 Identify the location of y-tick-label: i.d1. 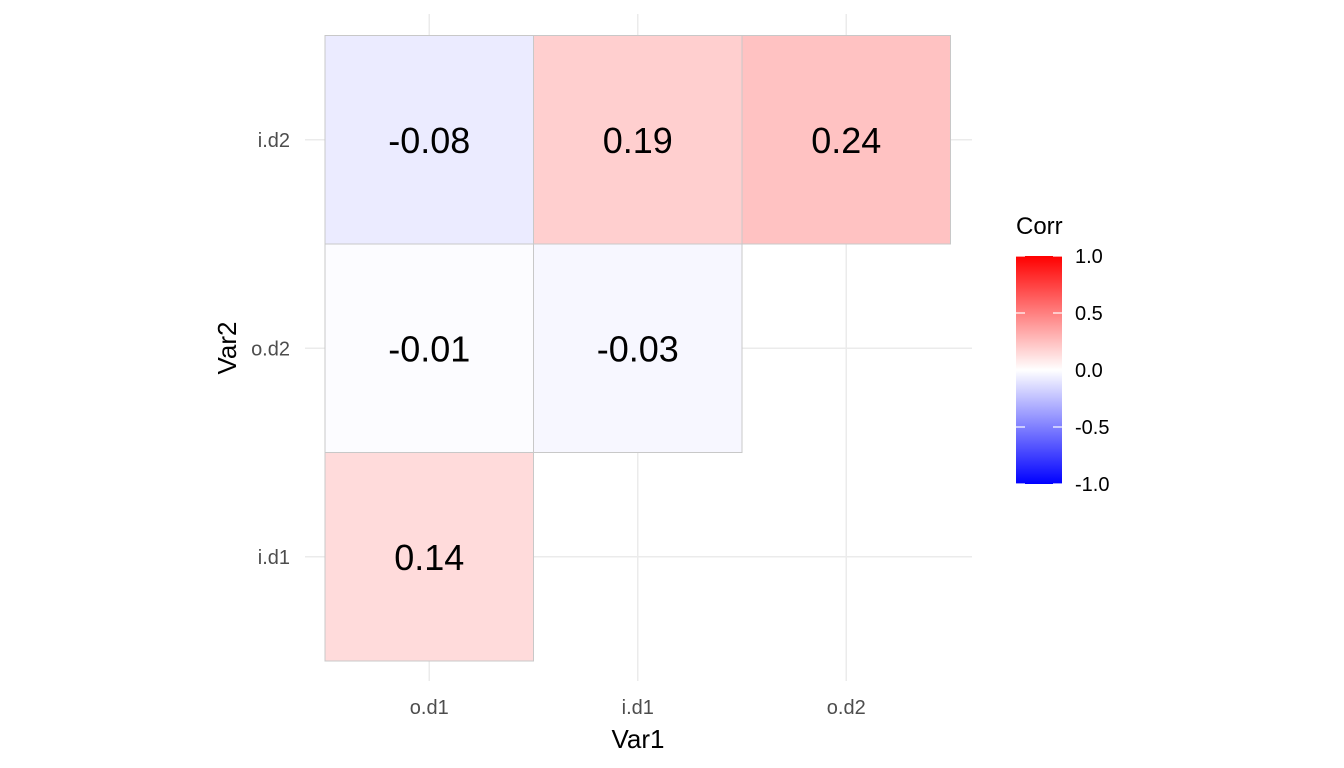
(274, 558).